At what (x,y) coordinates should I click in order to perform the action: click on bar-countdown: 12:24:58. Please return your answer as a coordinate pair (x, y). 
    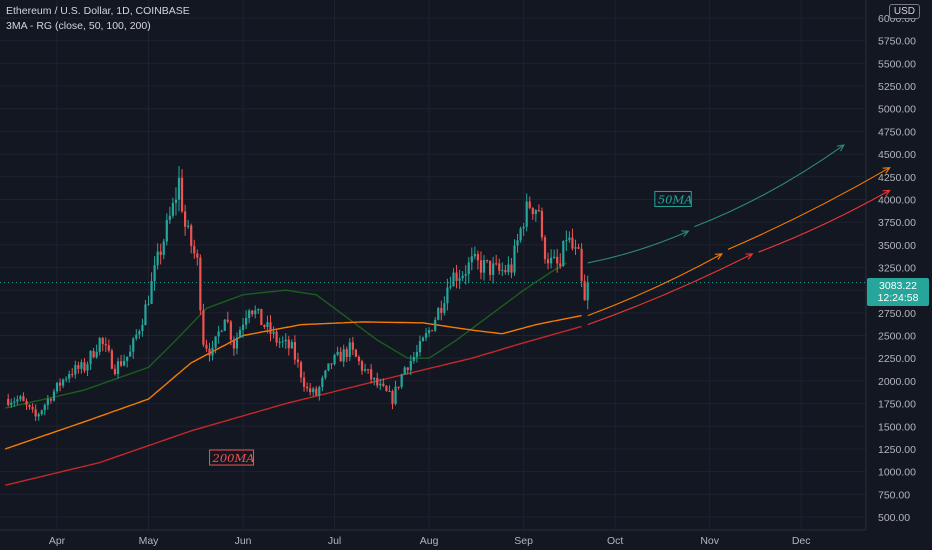
    Looking at the image, I should click on (898, 298).